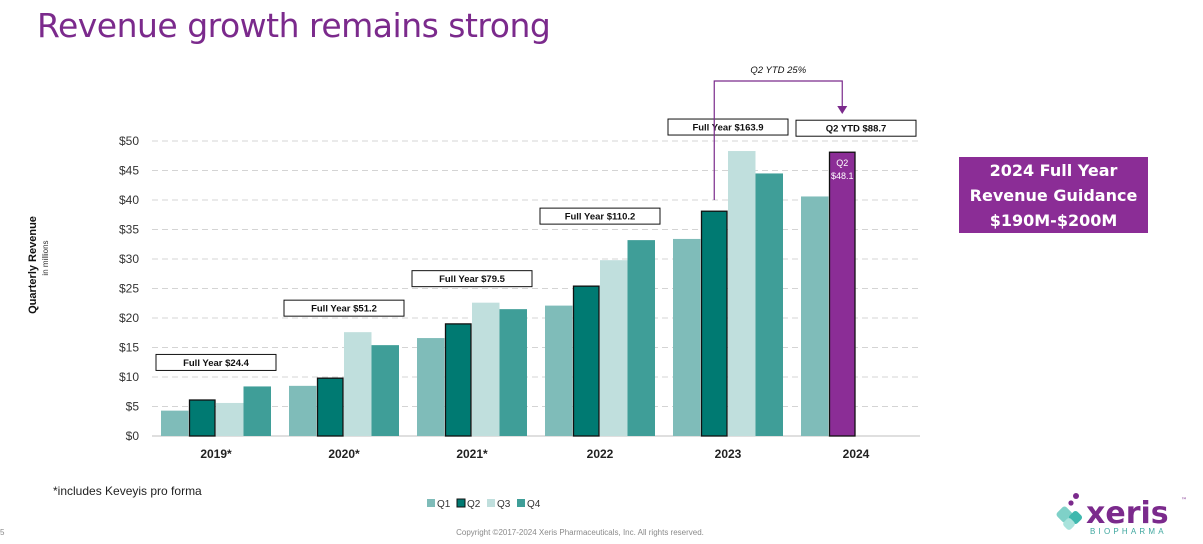  What do you see at coordinates (45, 257) in the screenshot?
I see `y-axis-sublabel: in millions` at bounding box center [45, 257].